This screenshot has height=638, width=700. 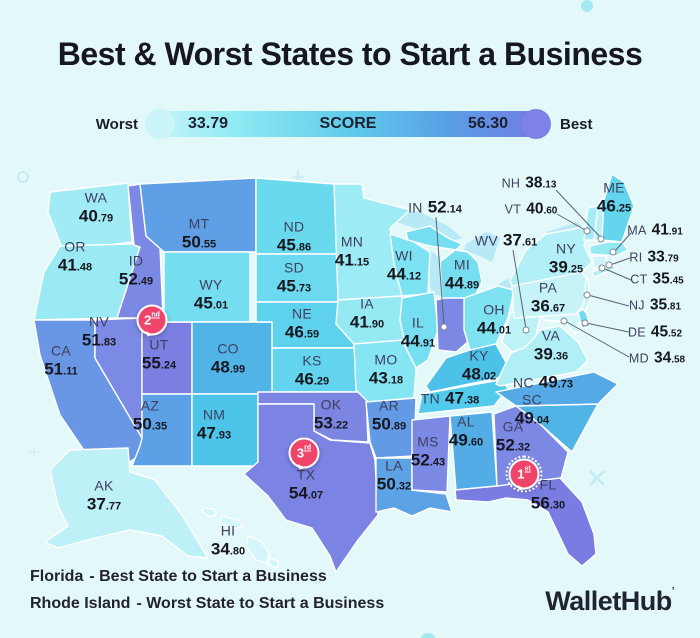 I want to click on state-score-integer: 34, so click(x=662, y=358).